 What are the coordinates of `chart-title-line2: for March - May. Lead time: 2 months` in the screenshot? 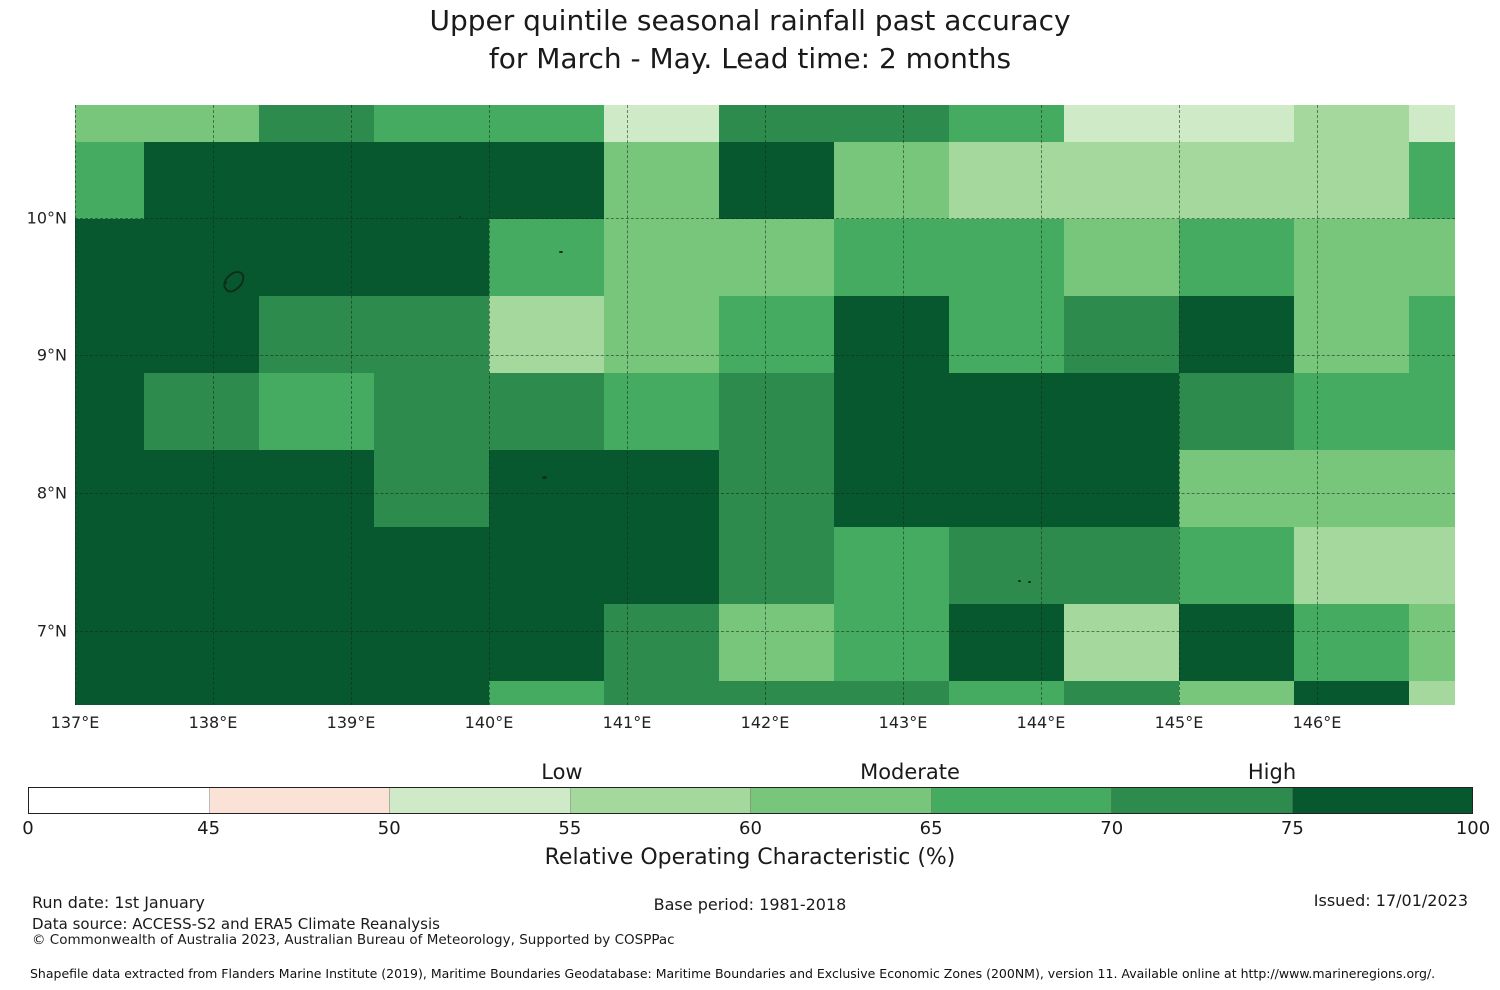 It's located at (750, 58).